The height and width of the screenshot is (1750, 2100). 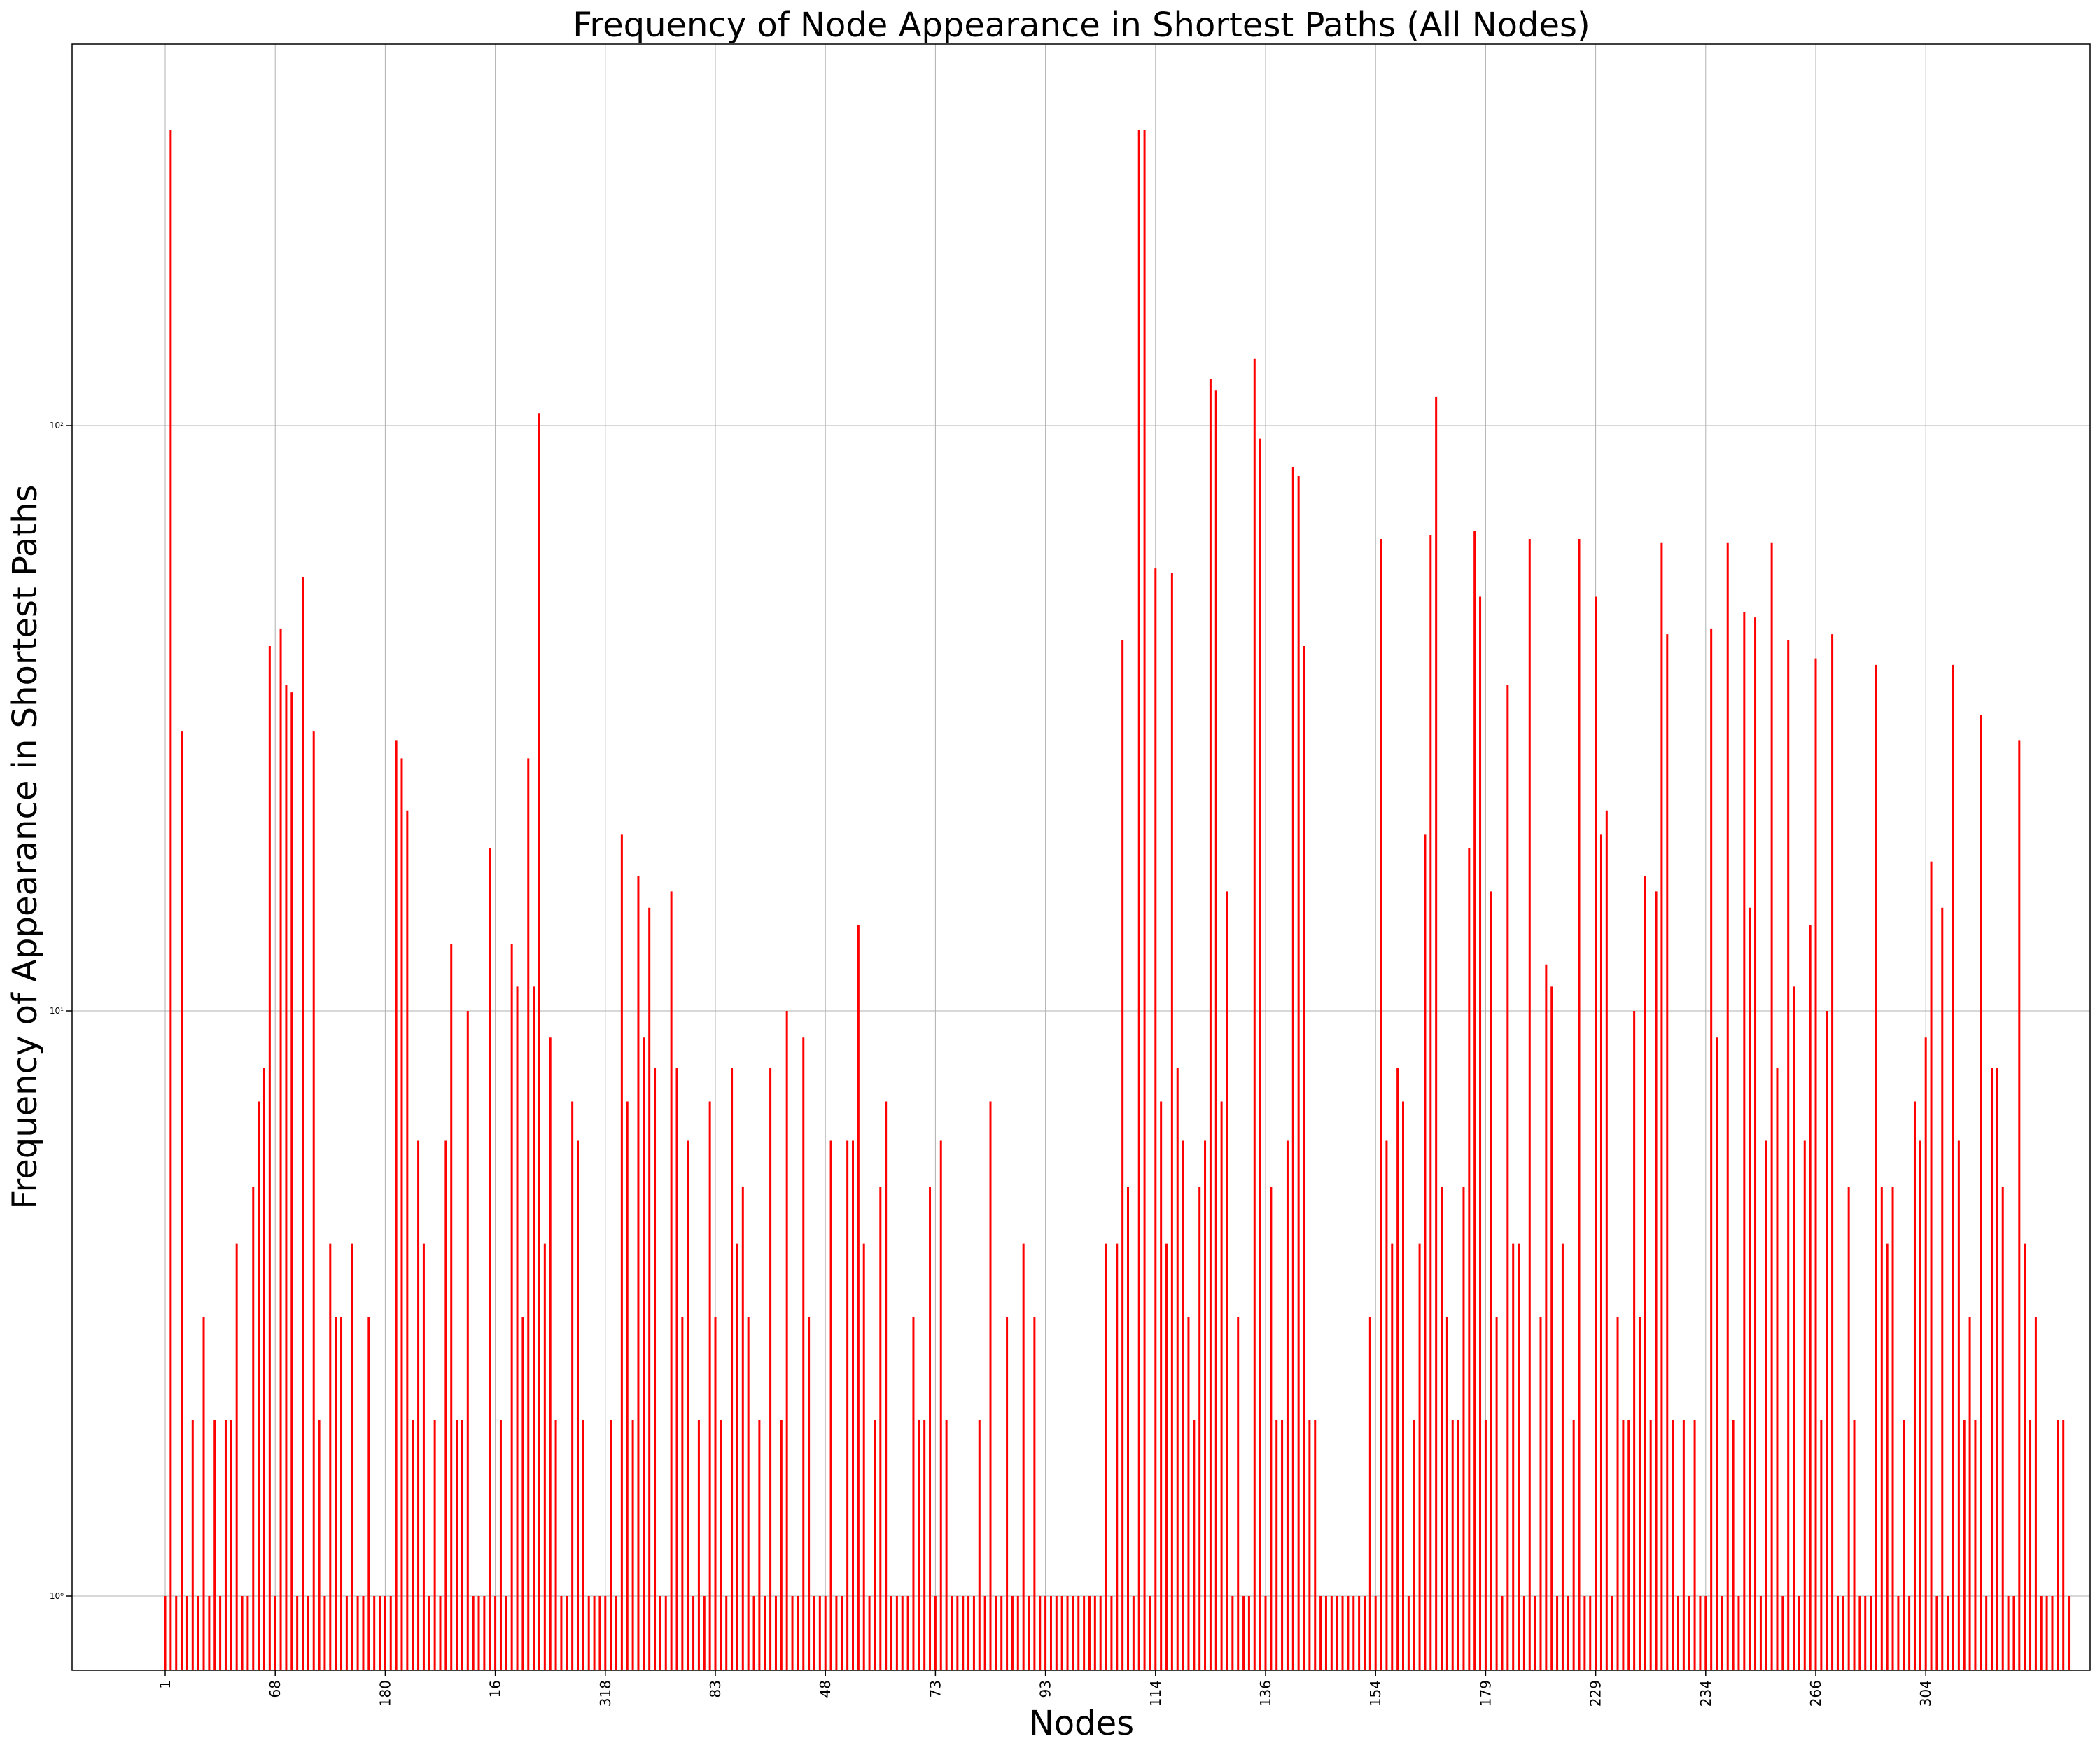 I want to click on x-tick-label: 93, so click(x=1045, y=1689).